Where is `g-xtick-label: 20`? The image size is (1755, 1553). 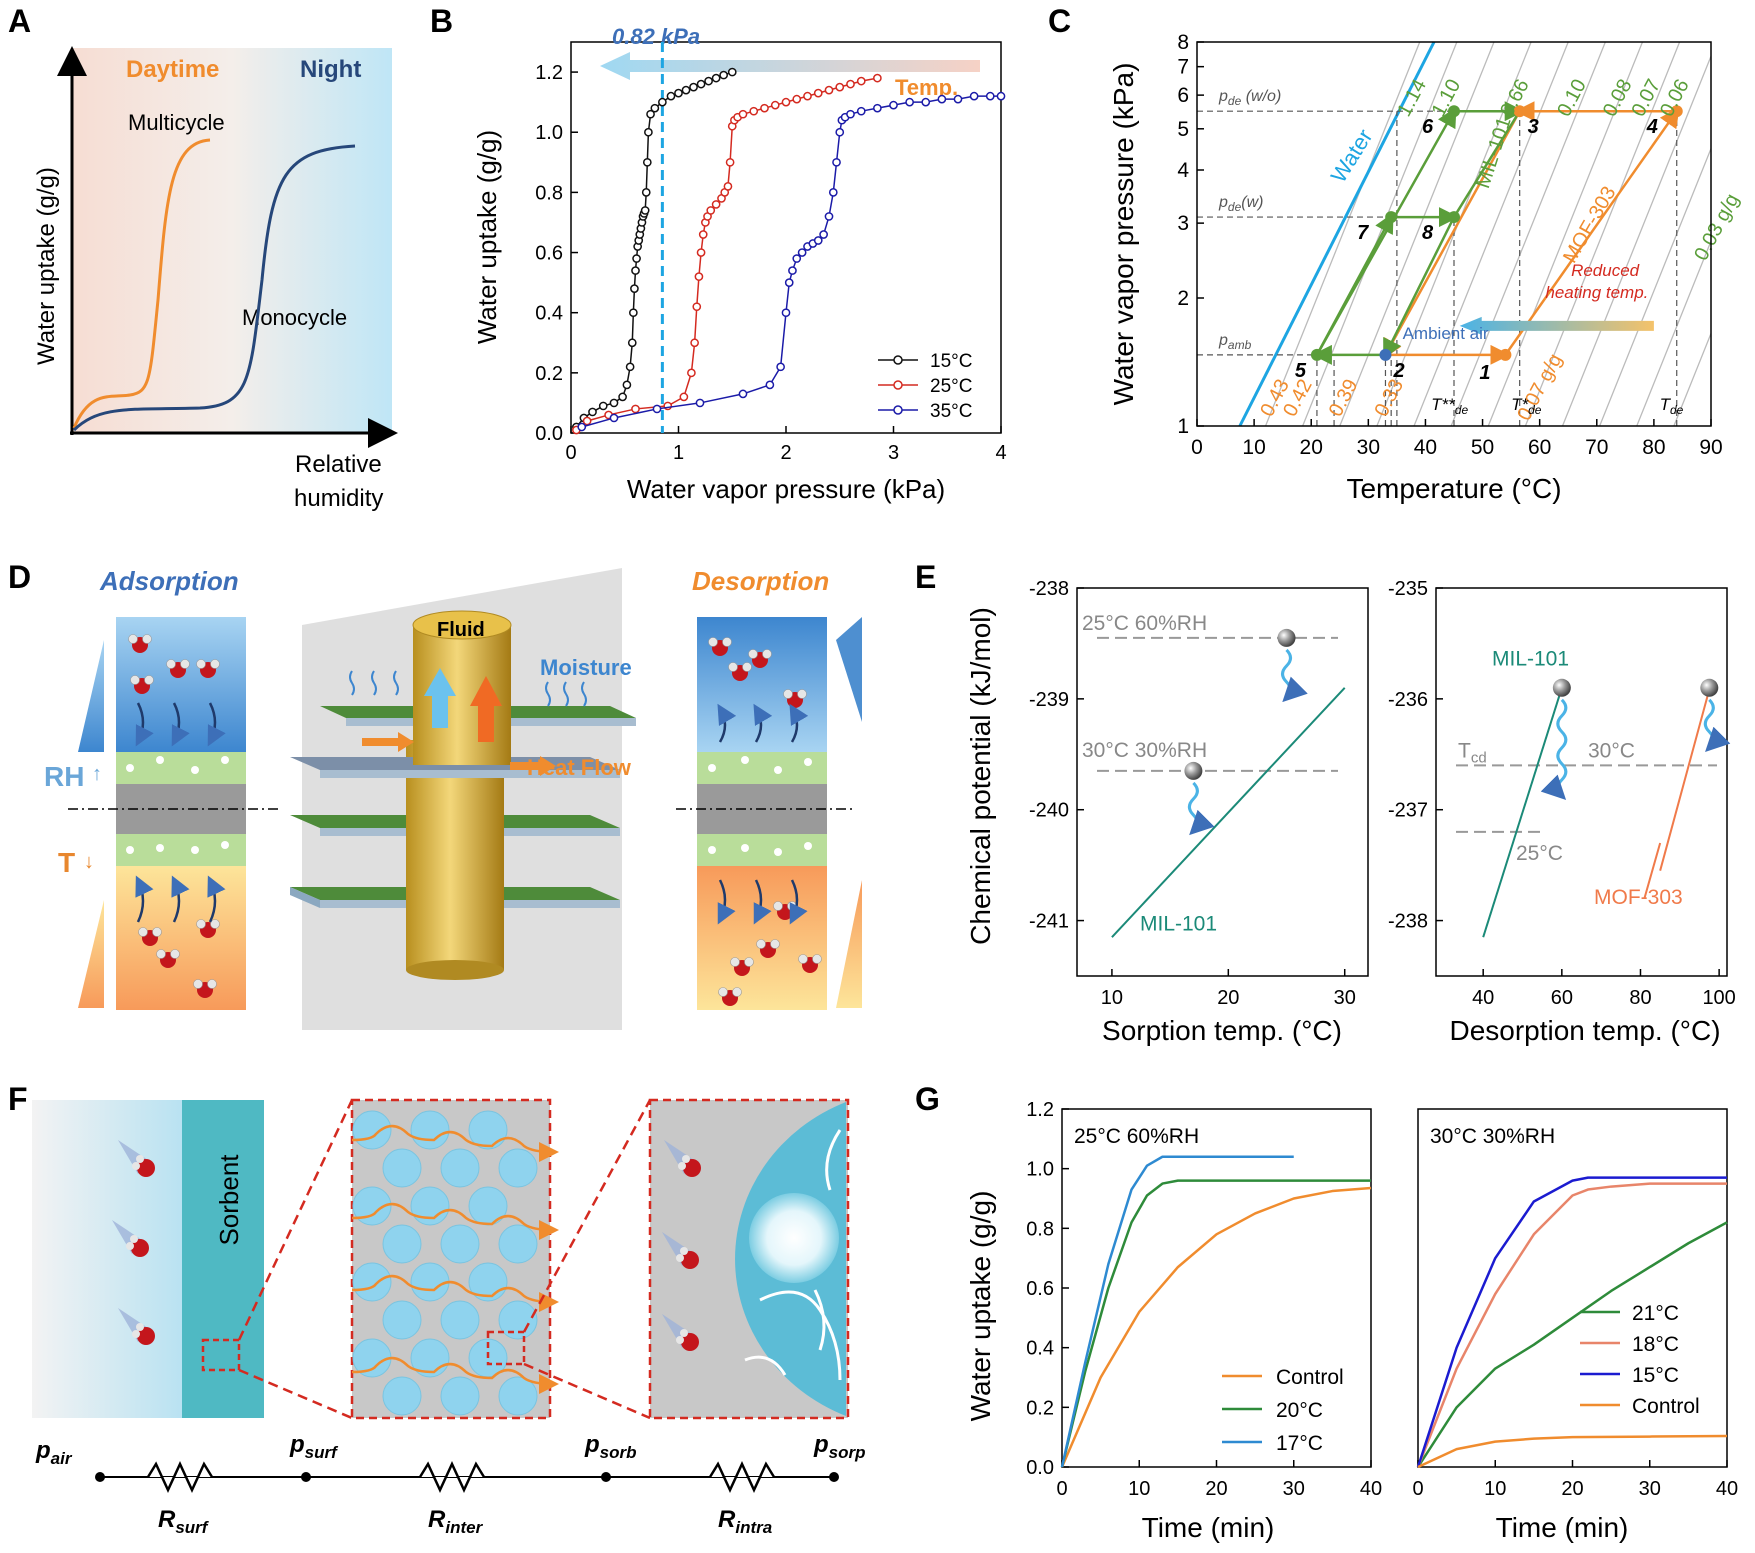 g-xtick-label: 20 is located at coordinates (1216, 1489).